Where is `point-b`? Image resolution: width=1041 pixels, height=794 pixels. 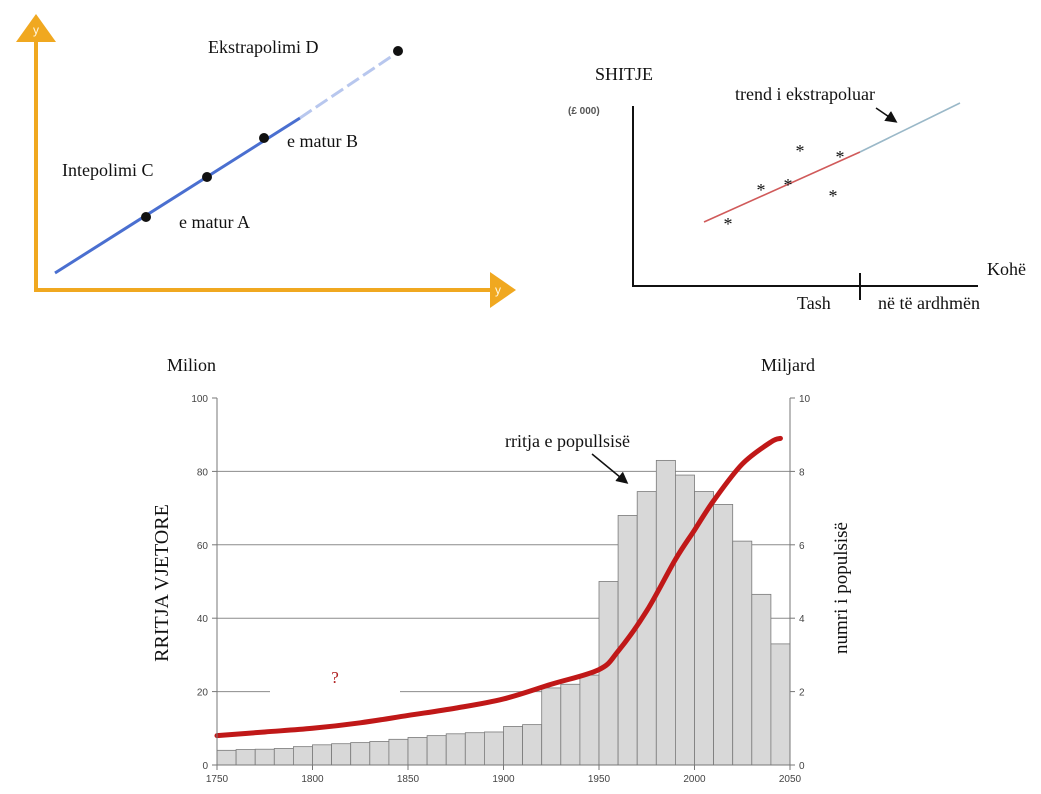 point-b is located at coordinates (264, 138).